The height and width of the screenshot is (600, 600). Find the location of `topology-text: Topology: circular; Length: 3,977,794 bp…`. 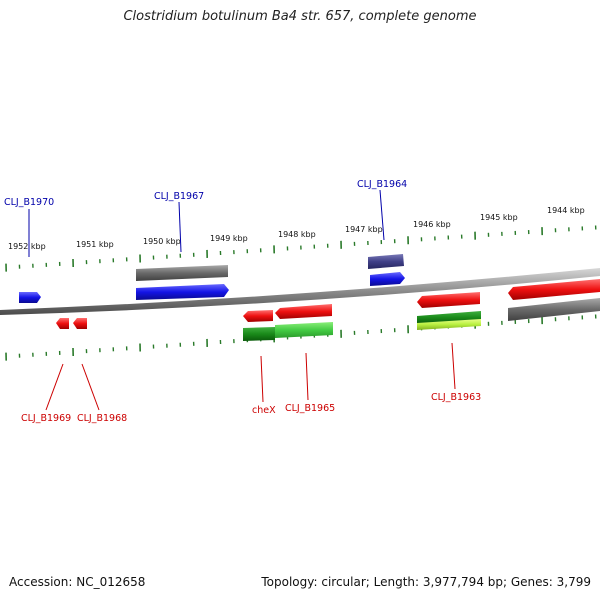

topology-text: Topology: circular; Length: 3,977,794 bp… is located at coordinates (426, 582).